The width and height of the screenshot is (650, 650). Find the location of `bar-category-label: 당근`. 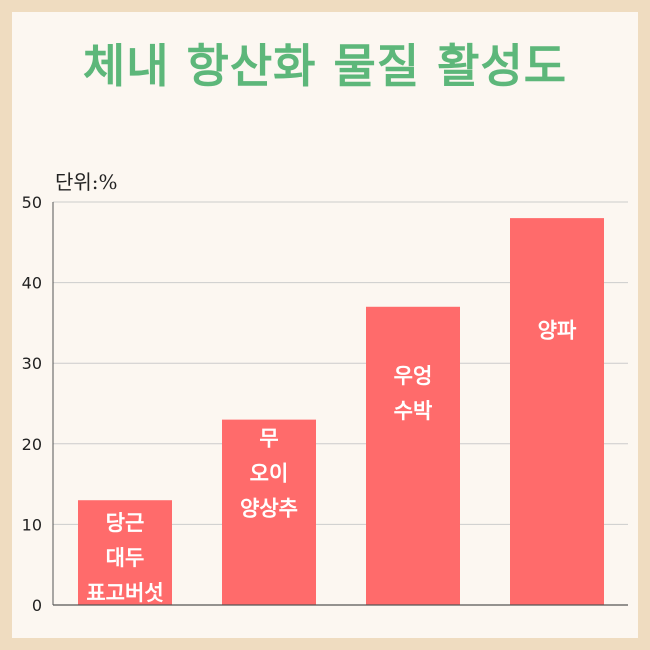

bar-category-label: 당근 is located at coordinates (125, 523).